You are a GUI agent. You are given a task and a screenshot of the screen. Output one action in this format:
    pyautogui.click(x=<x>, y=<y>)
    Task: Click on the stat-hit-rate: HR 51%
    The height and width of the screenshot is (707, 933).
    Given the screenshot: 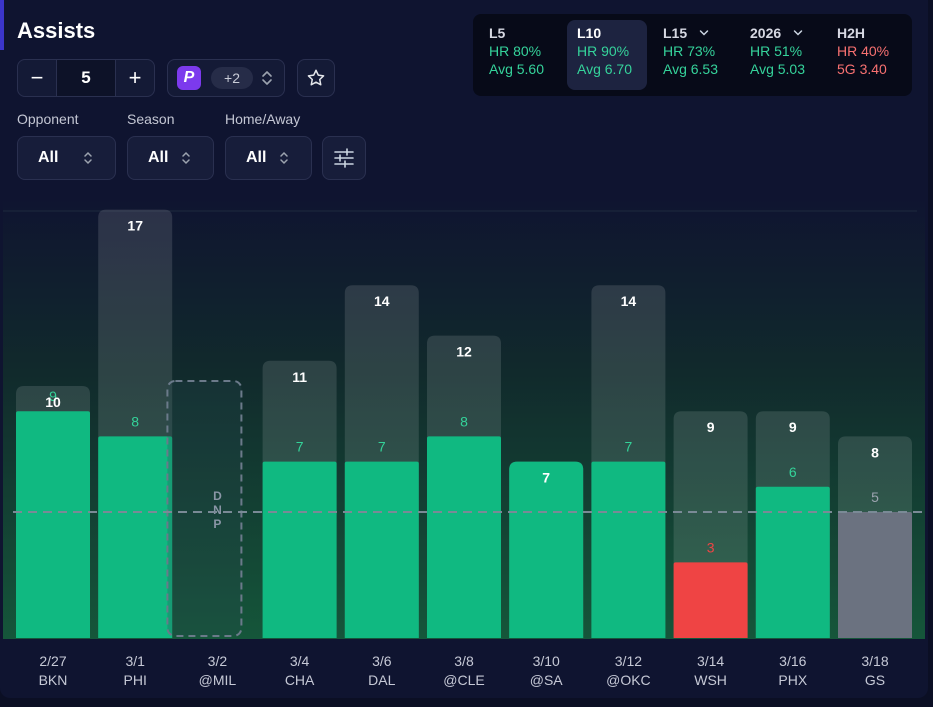 What is the action you would take?
    pyautogui.click(x=776, y=51)
    